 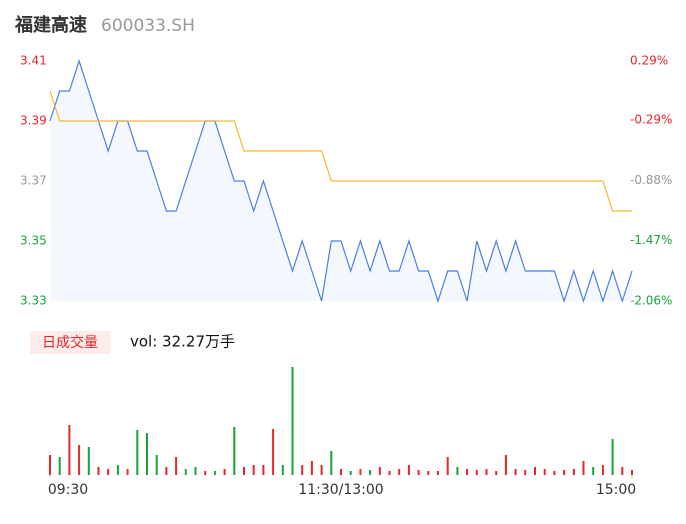 I want to click on y2-tick-label: -0.29%, so click(x=651, y=120).